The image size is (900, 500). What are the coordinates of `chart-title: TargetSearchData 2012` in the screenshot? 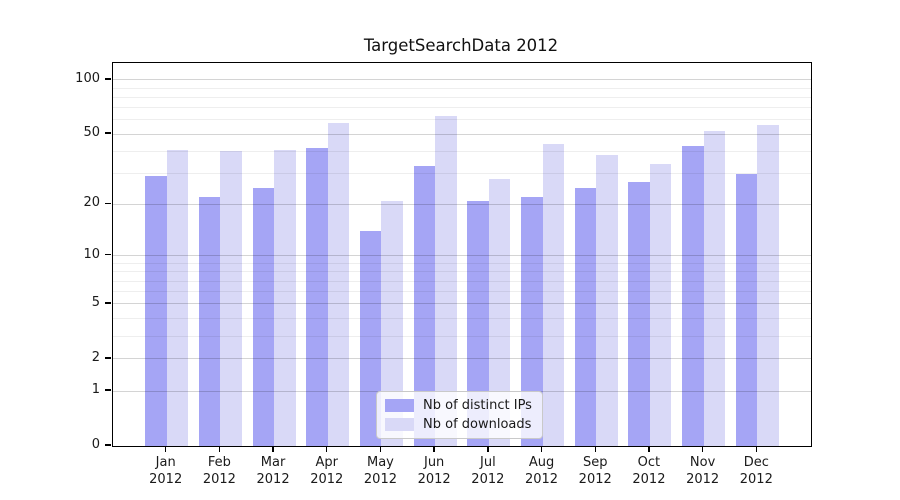 It's located at (461, 45).